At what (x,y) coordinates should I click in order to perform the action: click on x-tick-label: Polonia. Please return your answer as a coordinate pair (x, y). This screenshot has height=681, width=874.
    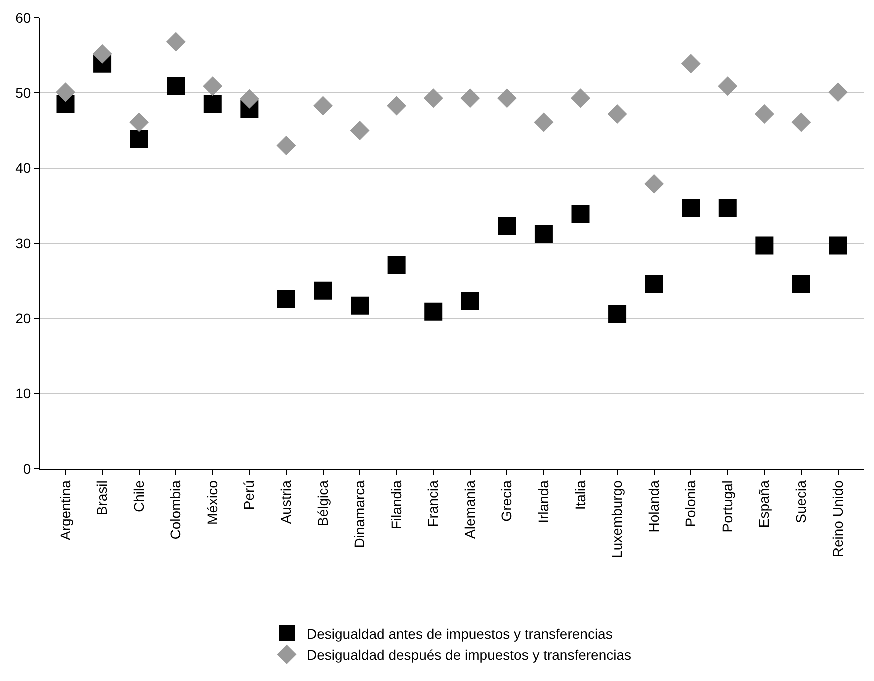
    Looking at the image, I should click on (690, 504).